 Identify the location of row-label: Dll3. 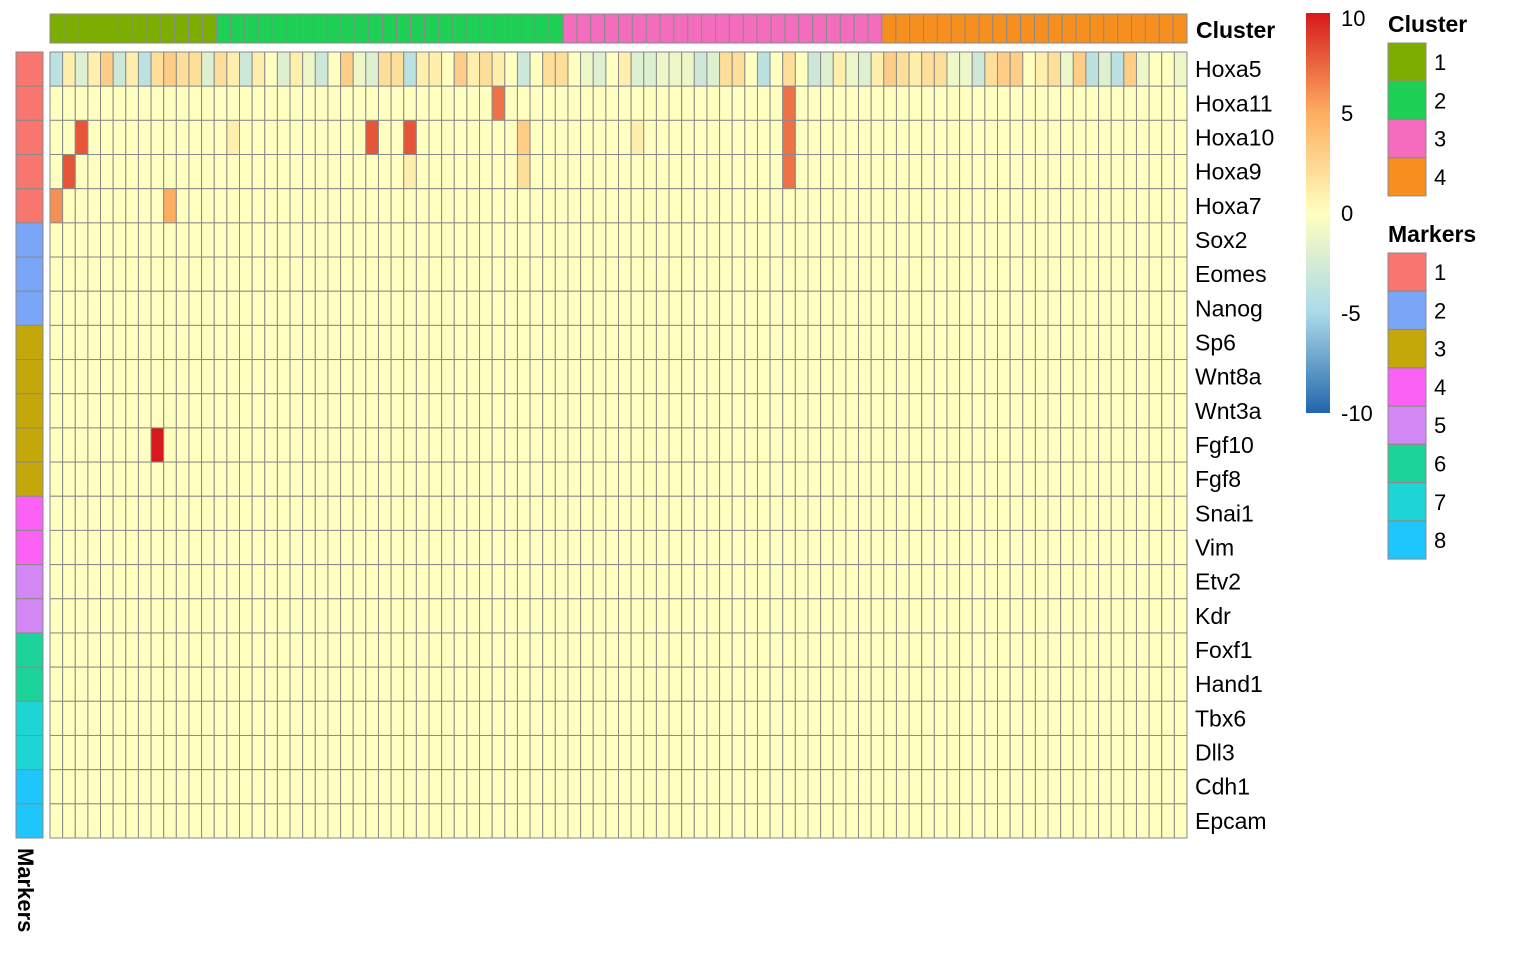
(1215, 753).